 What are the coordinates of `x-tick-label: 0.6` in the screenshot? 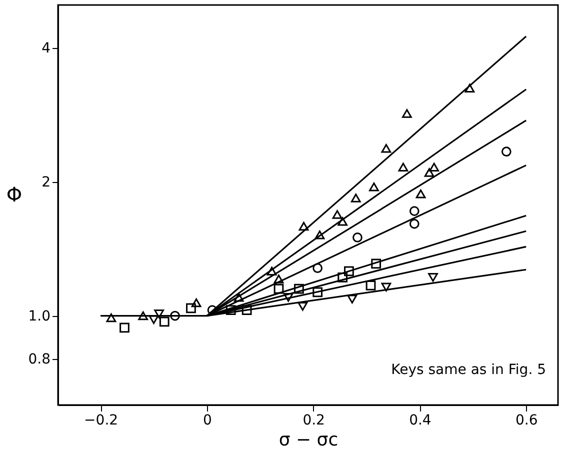 It's located at (526, 420).